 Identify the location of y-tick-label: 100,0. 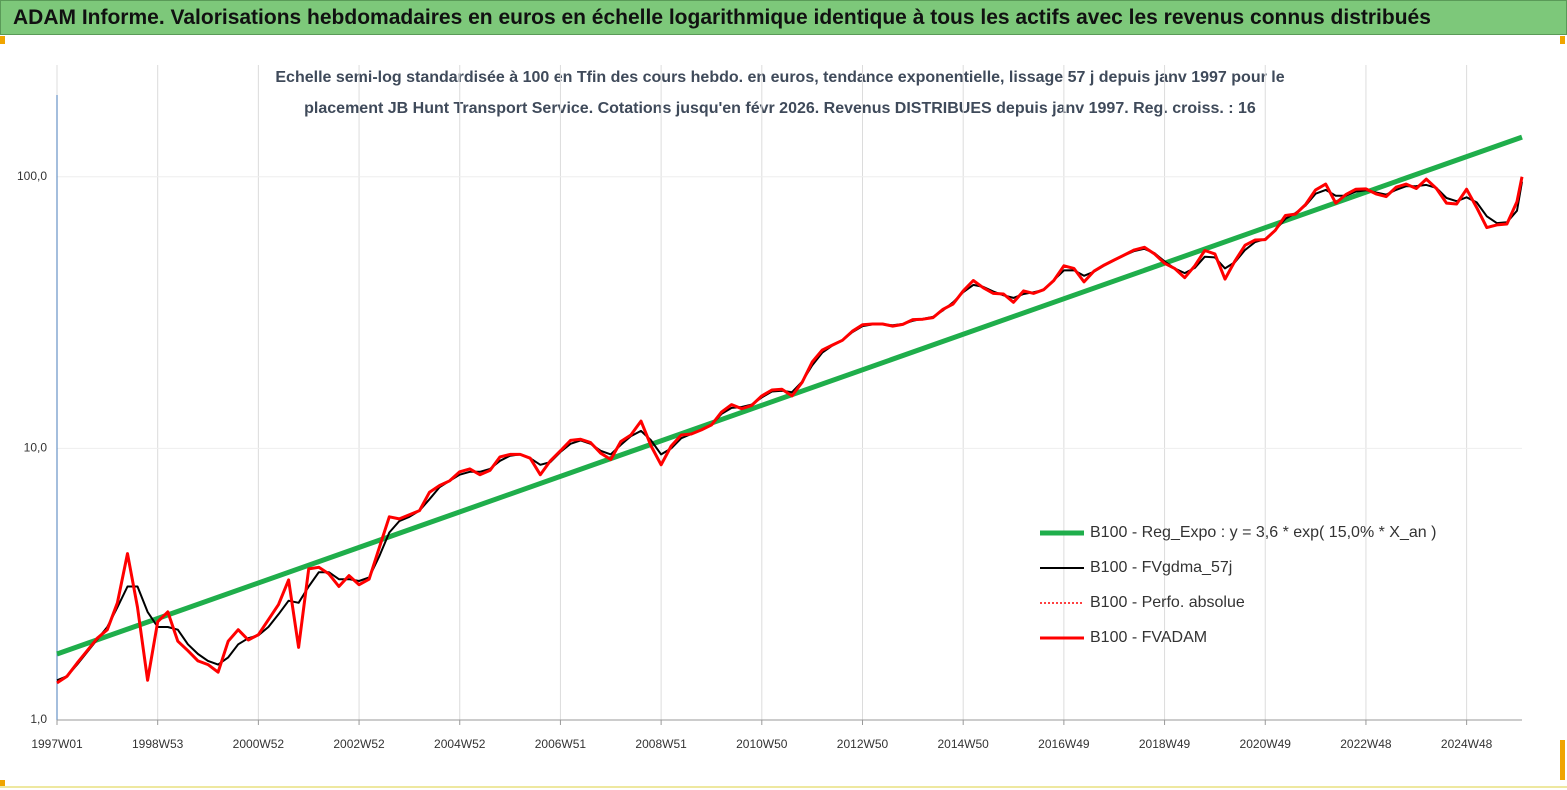
(32, 176).